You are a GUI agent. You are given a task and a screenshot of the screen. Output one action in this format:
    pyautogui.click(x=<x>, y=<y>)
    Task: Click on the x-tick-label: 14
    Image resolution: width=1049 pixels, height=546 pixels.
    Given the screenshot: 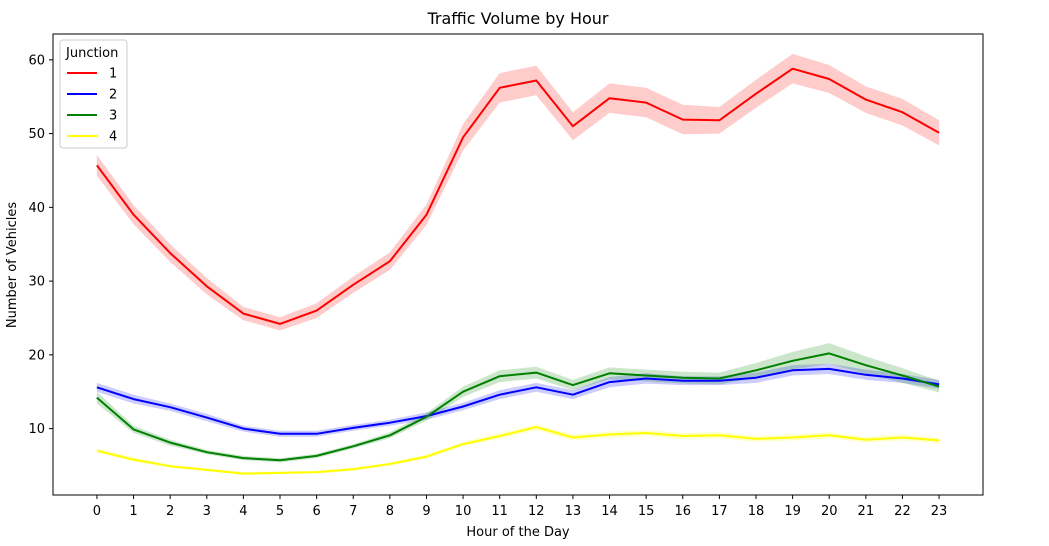 What is the action you would take?
    pyautogui.click(x=609, y=511)
    